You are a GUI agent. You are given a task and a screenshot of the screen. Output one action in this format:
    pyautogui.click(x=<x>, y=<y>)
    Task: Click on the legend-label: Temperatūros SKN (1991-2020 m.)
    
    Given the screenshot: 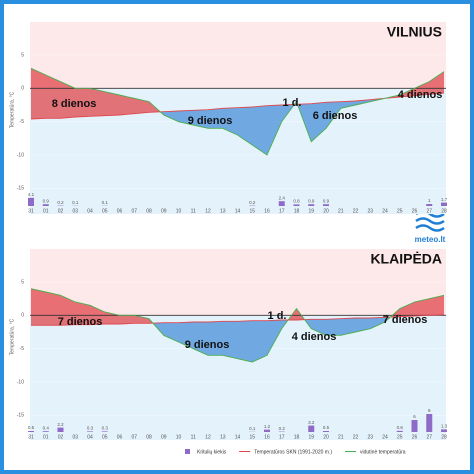 What is the action you would take?
    pyautogui.click(x=293, y=452)
    